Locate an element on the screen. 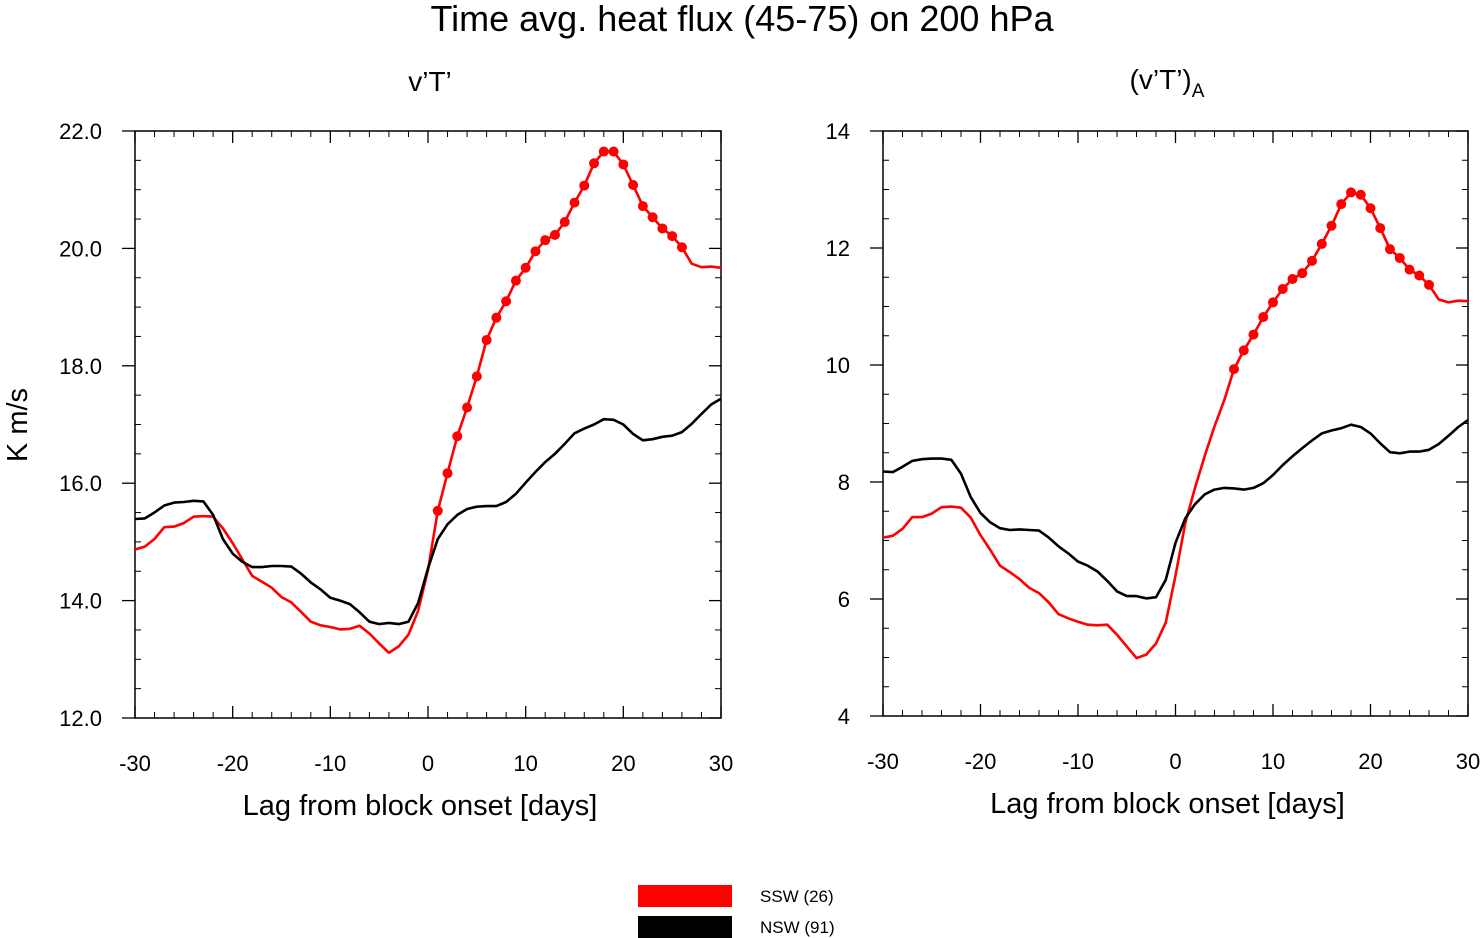 The height and width of the screenshot is (938, 1484). legend-label-ssw: SSW (26) is located at coordinates (797, 896).